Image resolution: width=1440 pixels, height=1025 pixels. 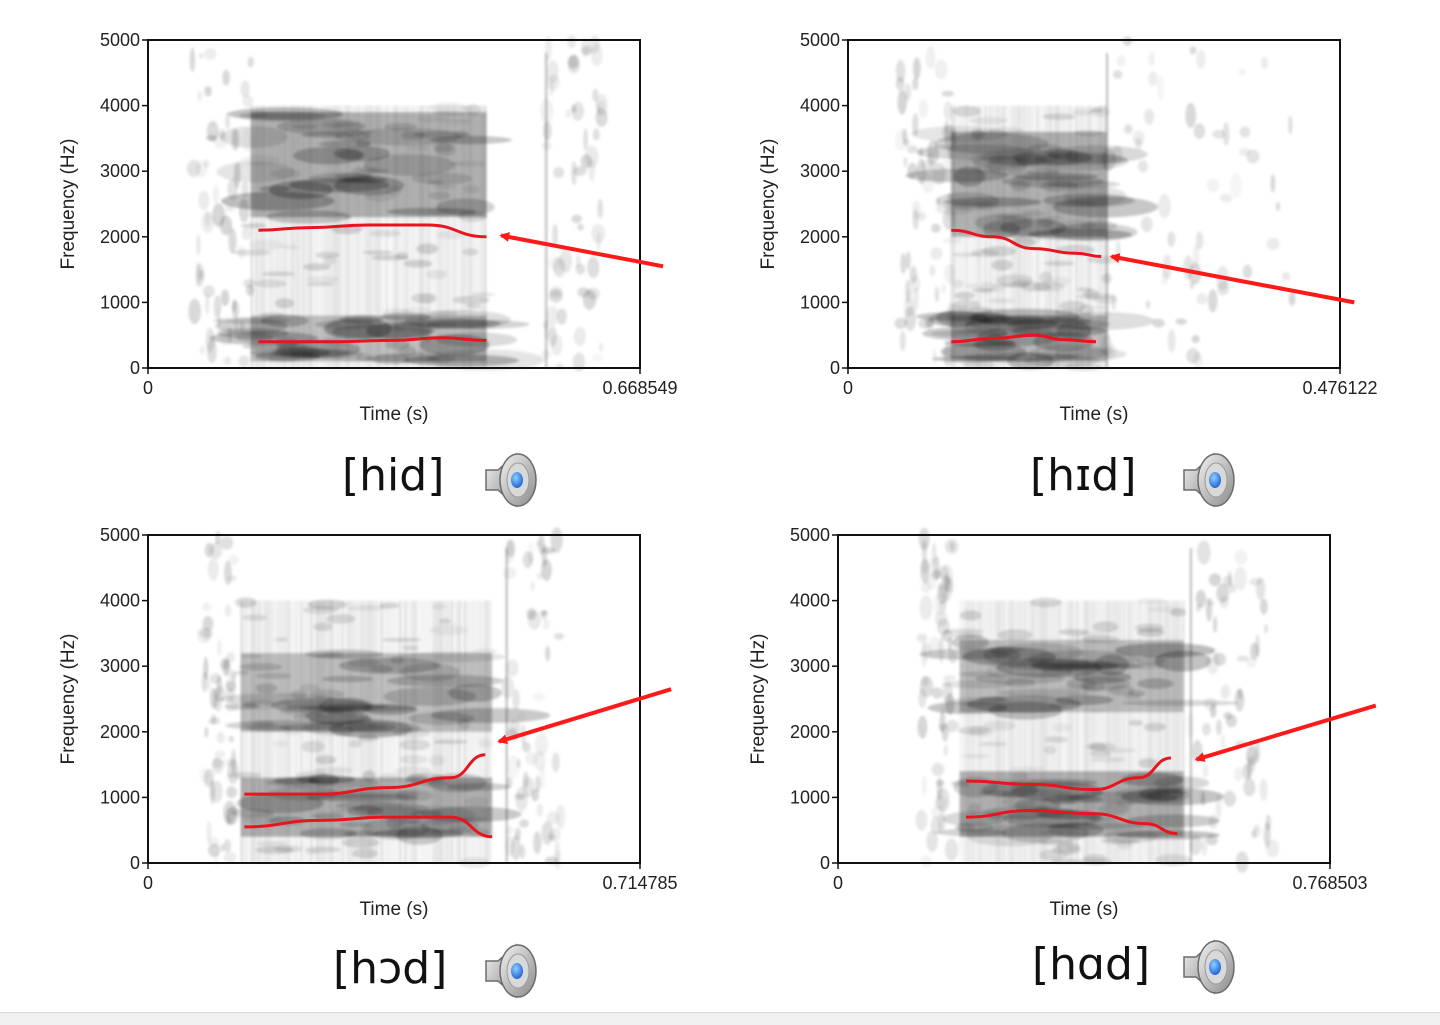 I want to click on word-label: [hɔd], so click(x=390, y=968).